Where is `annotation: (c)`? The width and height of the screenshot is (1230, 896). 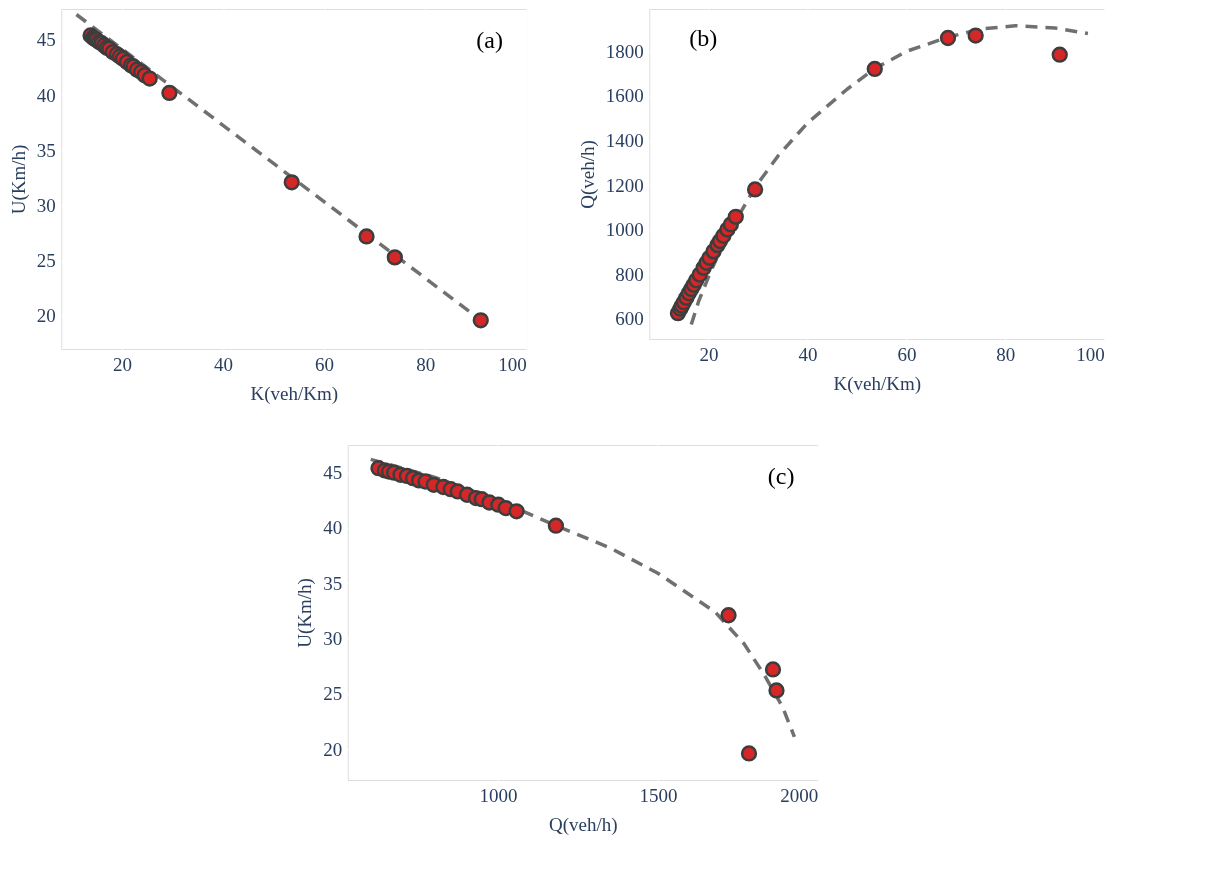
annotation: (c) is located at coordinates (781, 476).